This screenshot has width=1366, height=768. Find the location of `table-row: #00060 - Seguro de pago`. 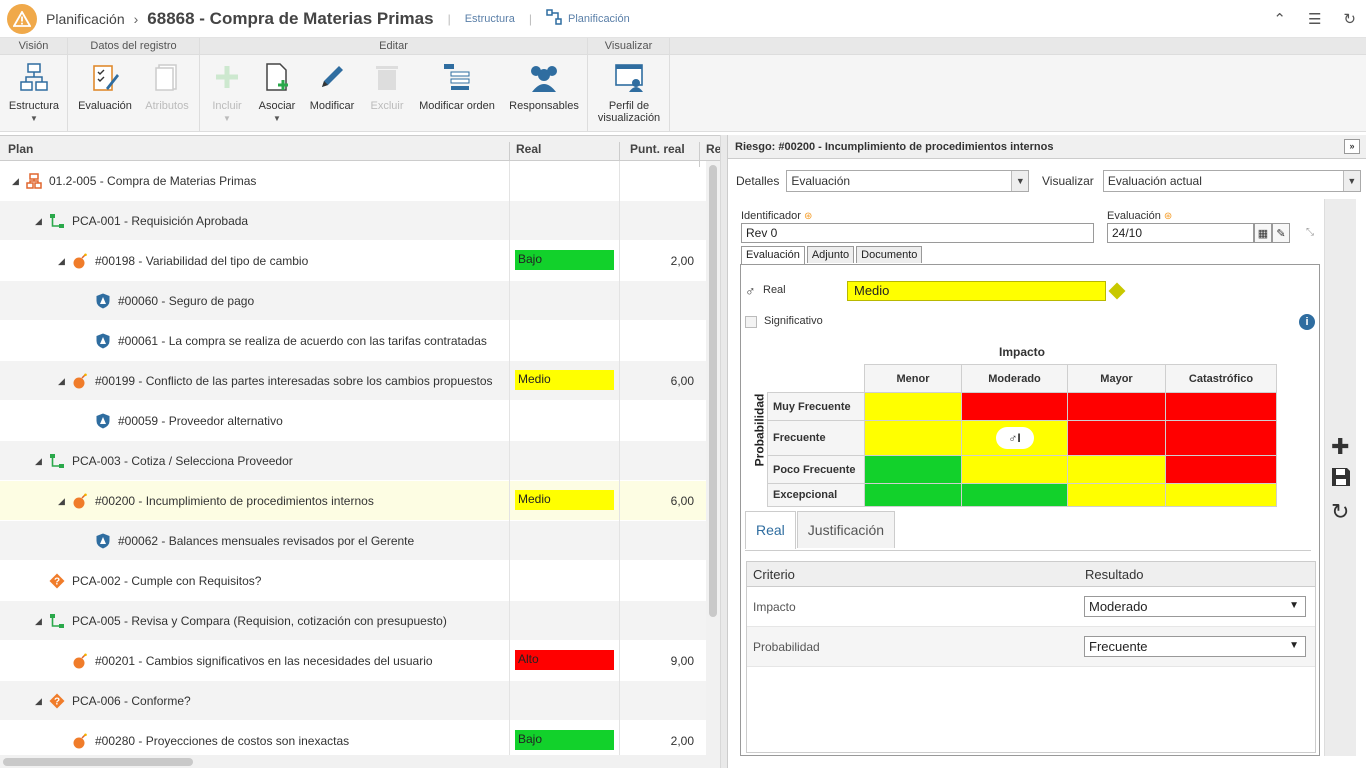

table-row: #00060 - Seguro de pago is located at coordinates (353, 301).